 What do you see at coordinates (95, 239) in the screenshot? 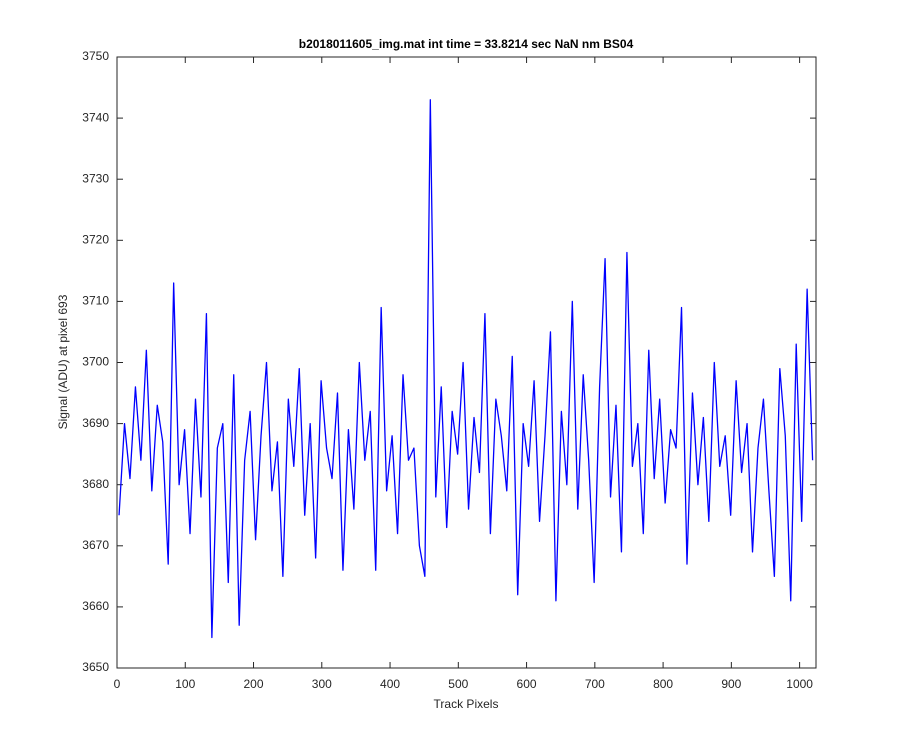
I see `y-tick-label: 3720` at bounding box center [95, 239].